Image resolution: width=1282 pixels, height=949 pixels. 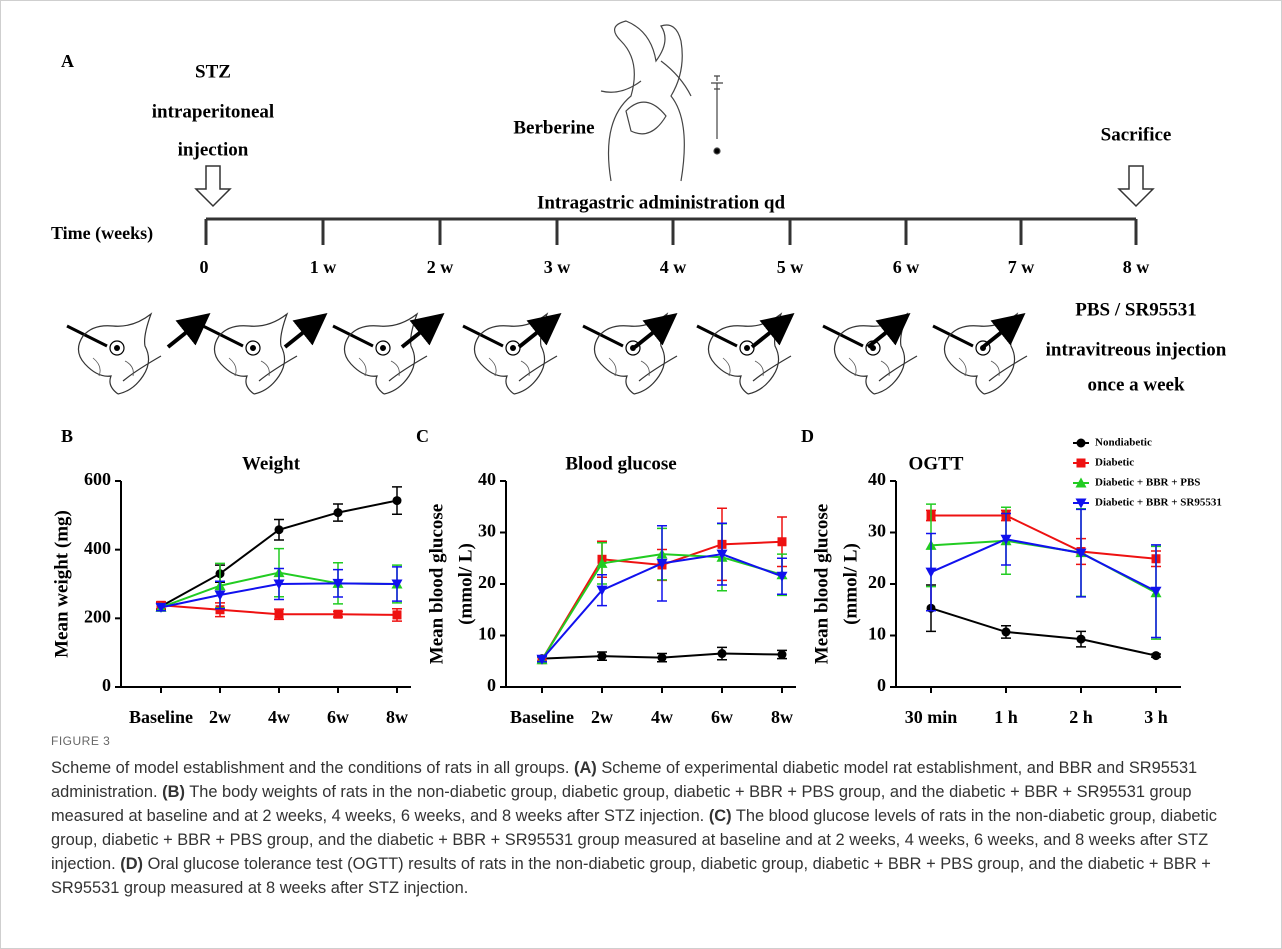 I want to click on x-tick-label: Baseline, so click(x=542, y=716).